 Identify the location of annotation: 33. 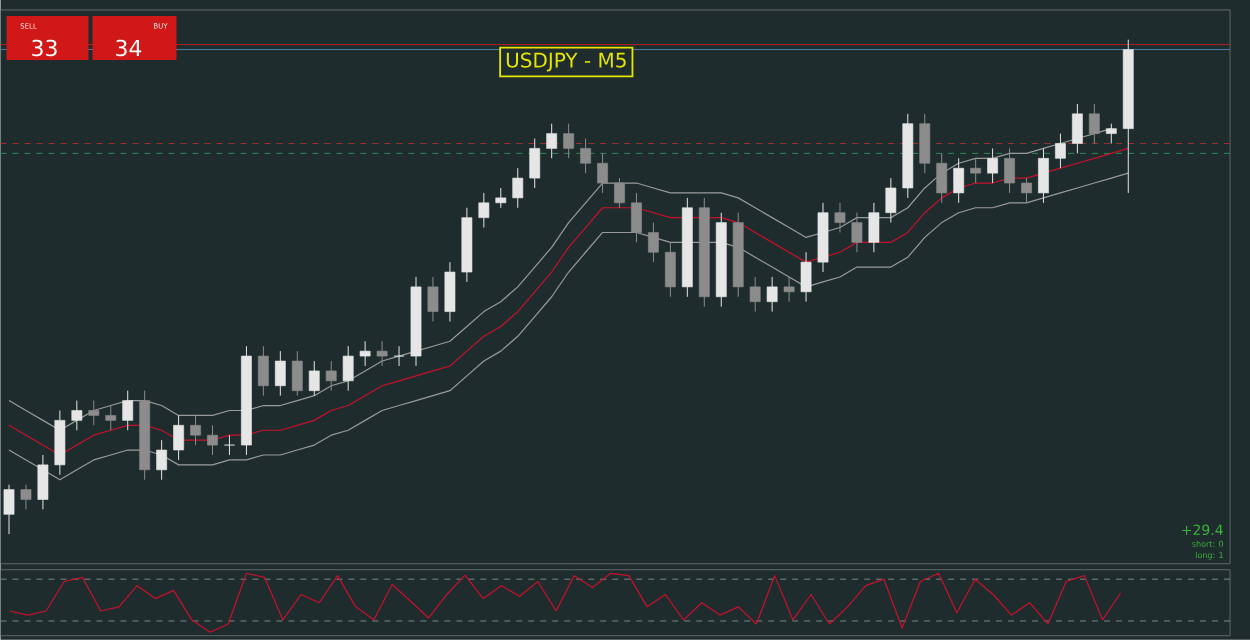
(44, 48).